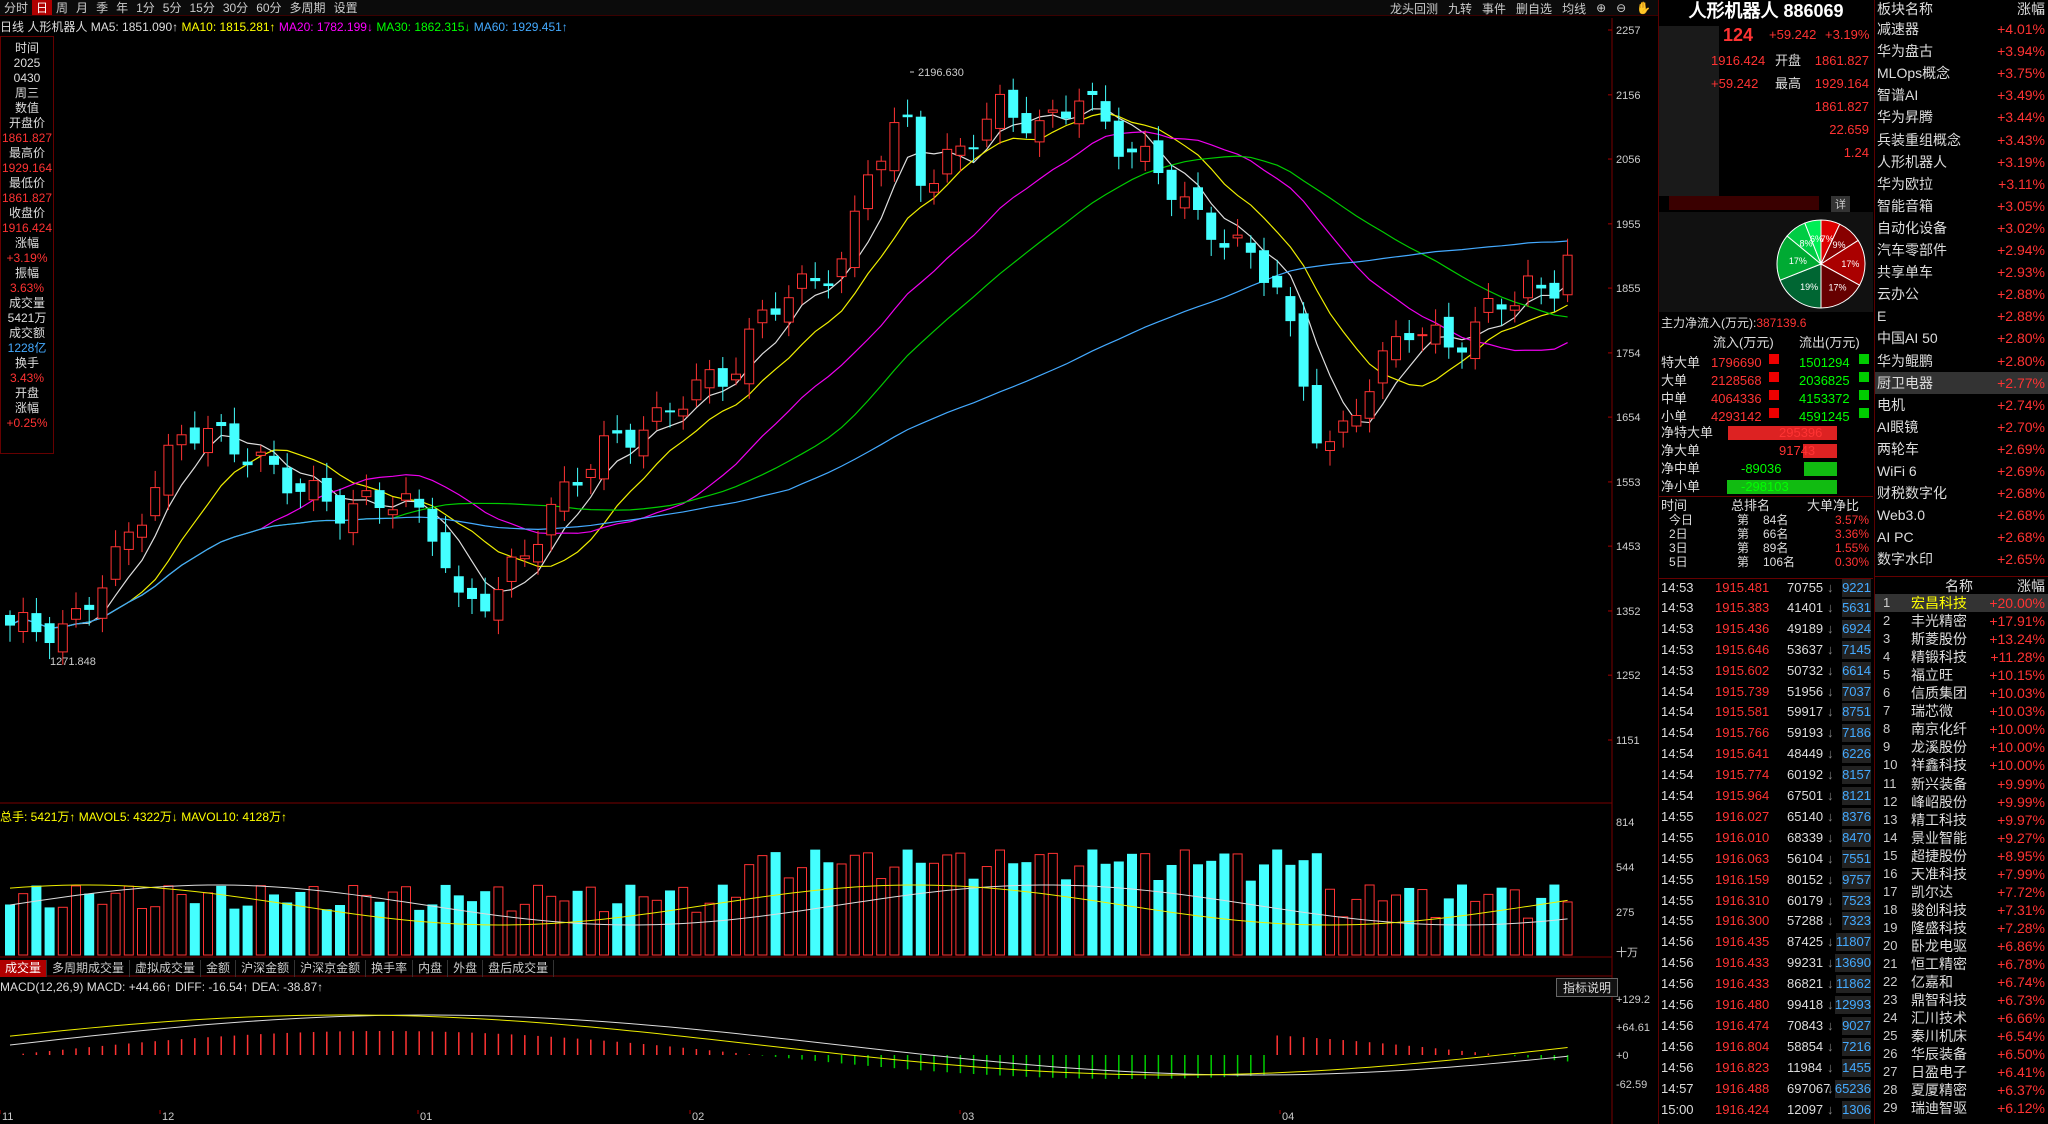  What do you see at coordinates (122, 8) in the screenshot?
I see `period-tab-5: 年` at bounding box center [122, 8].